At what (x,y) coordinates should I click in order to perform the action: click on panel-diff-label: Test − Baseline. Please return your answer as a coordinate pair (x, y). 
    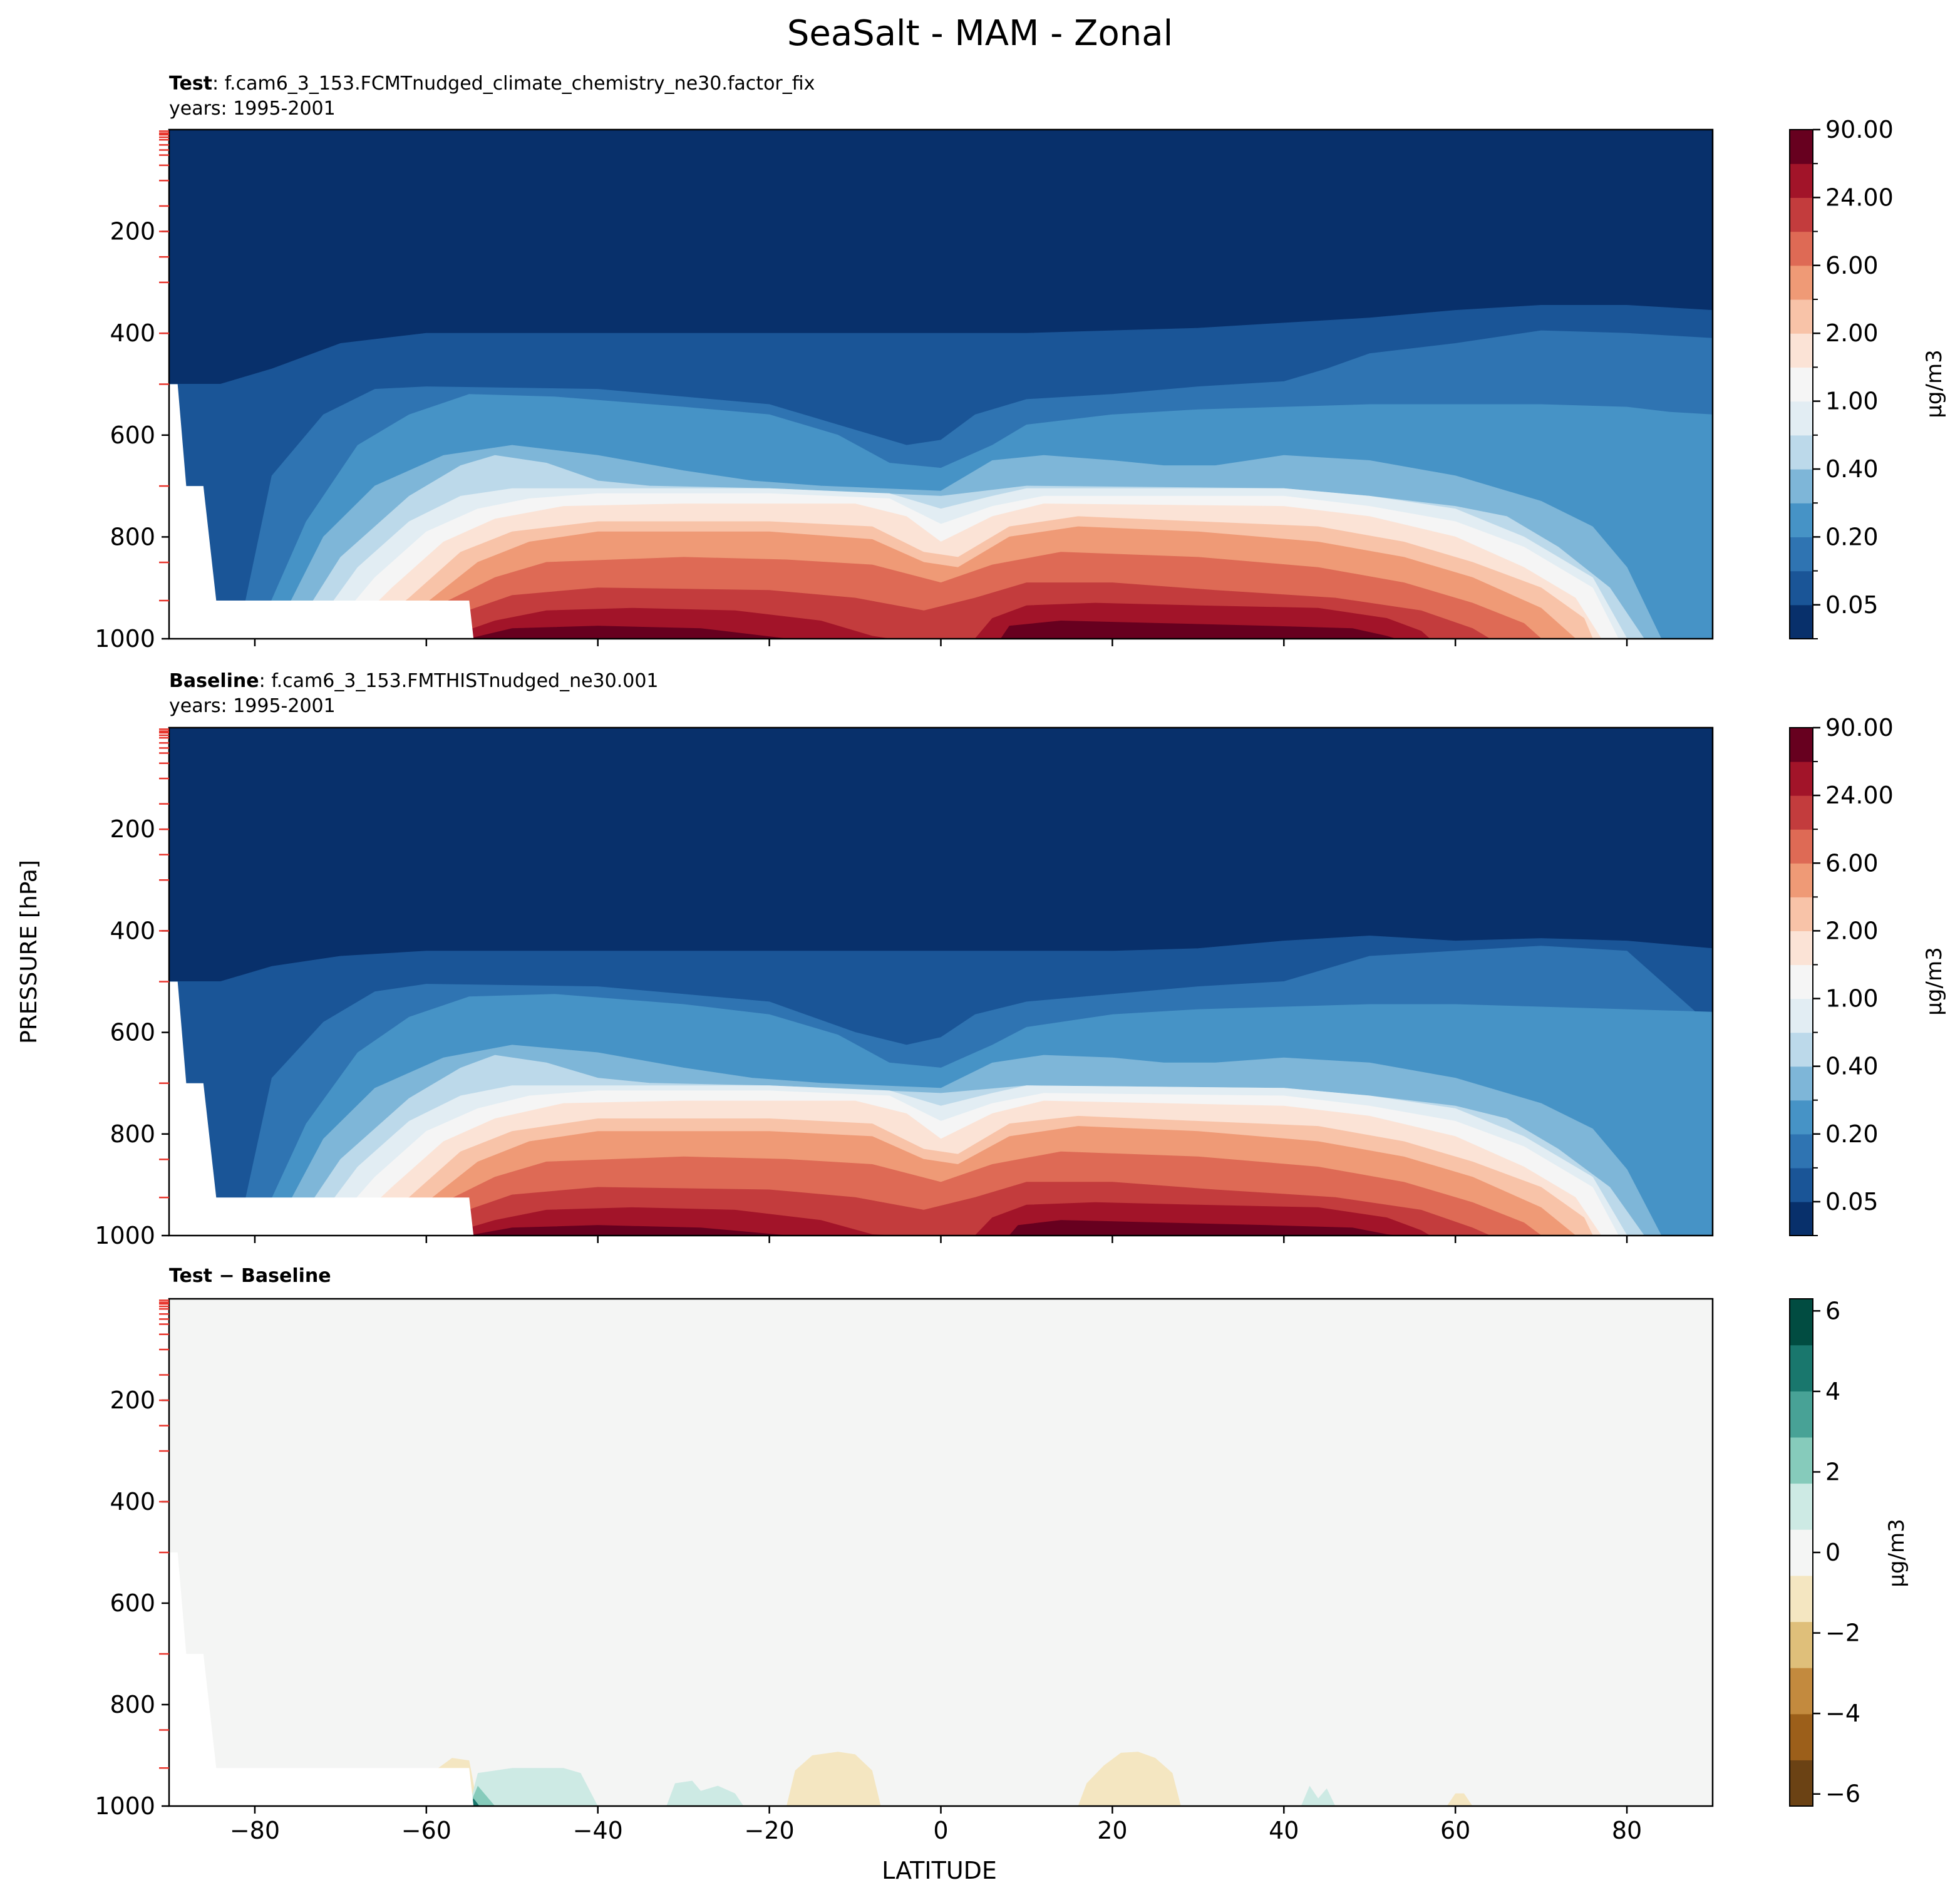
    Looking at the image, I should click on (250, 1276).